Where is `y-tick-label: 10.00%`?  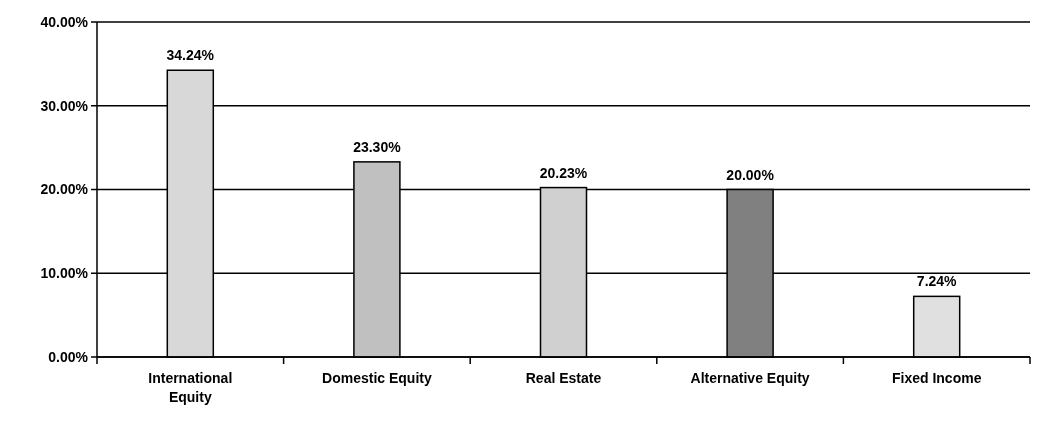
y-tick-label: 10.00% is located at coordinates (64, 273).